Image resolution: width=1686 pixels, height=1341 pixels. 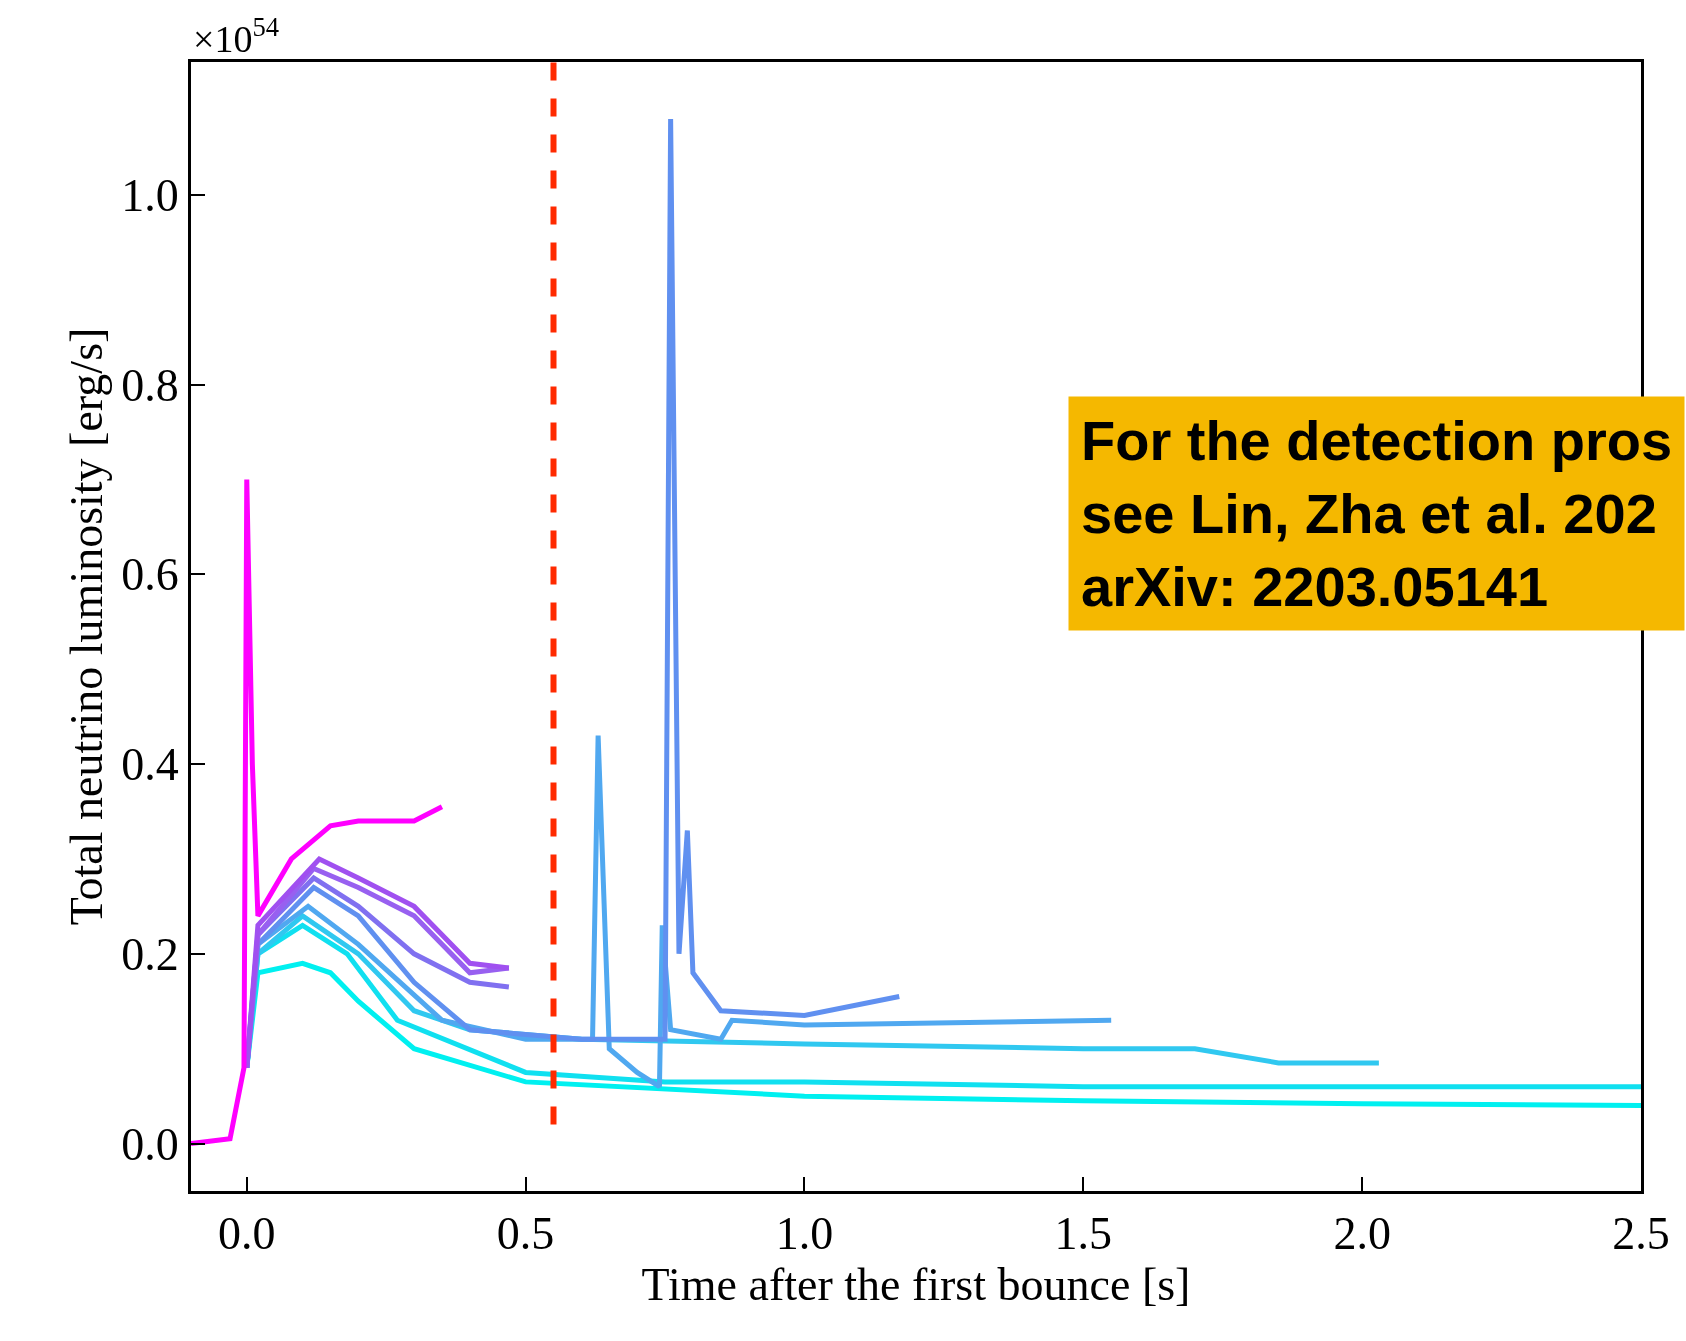 I want to click on x-tick-label: 0.5, so click(x=525, y=1234).